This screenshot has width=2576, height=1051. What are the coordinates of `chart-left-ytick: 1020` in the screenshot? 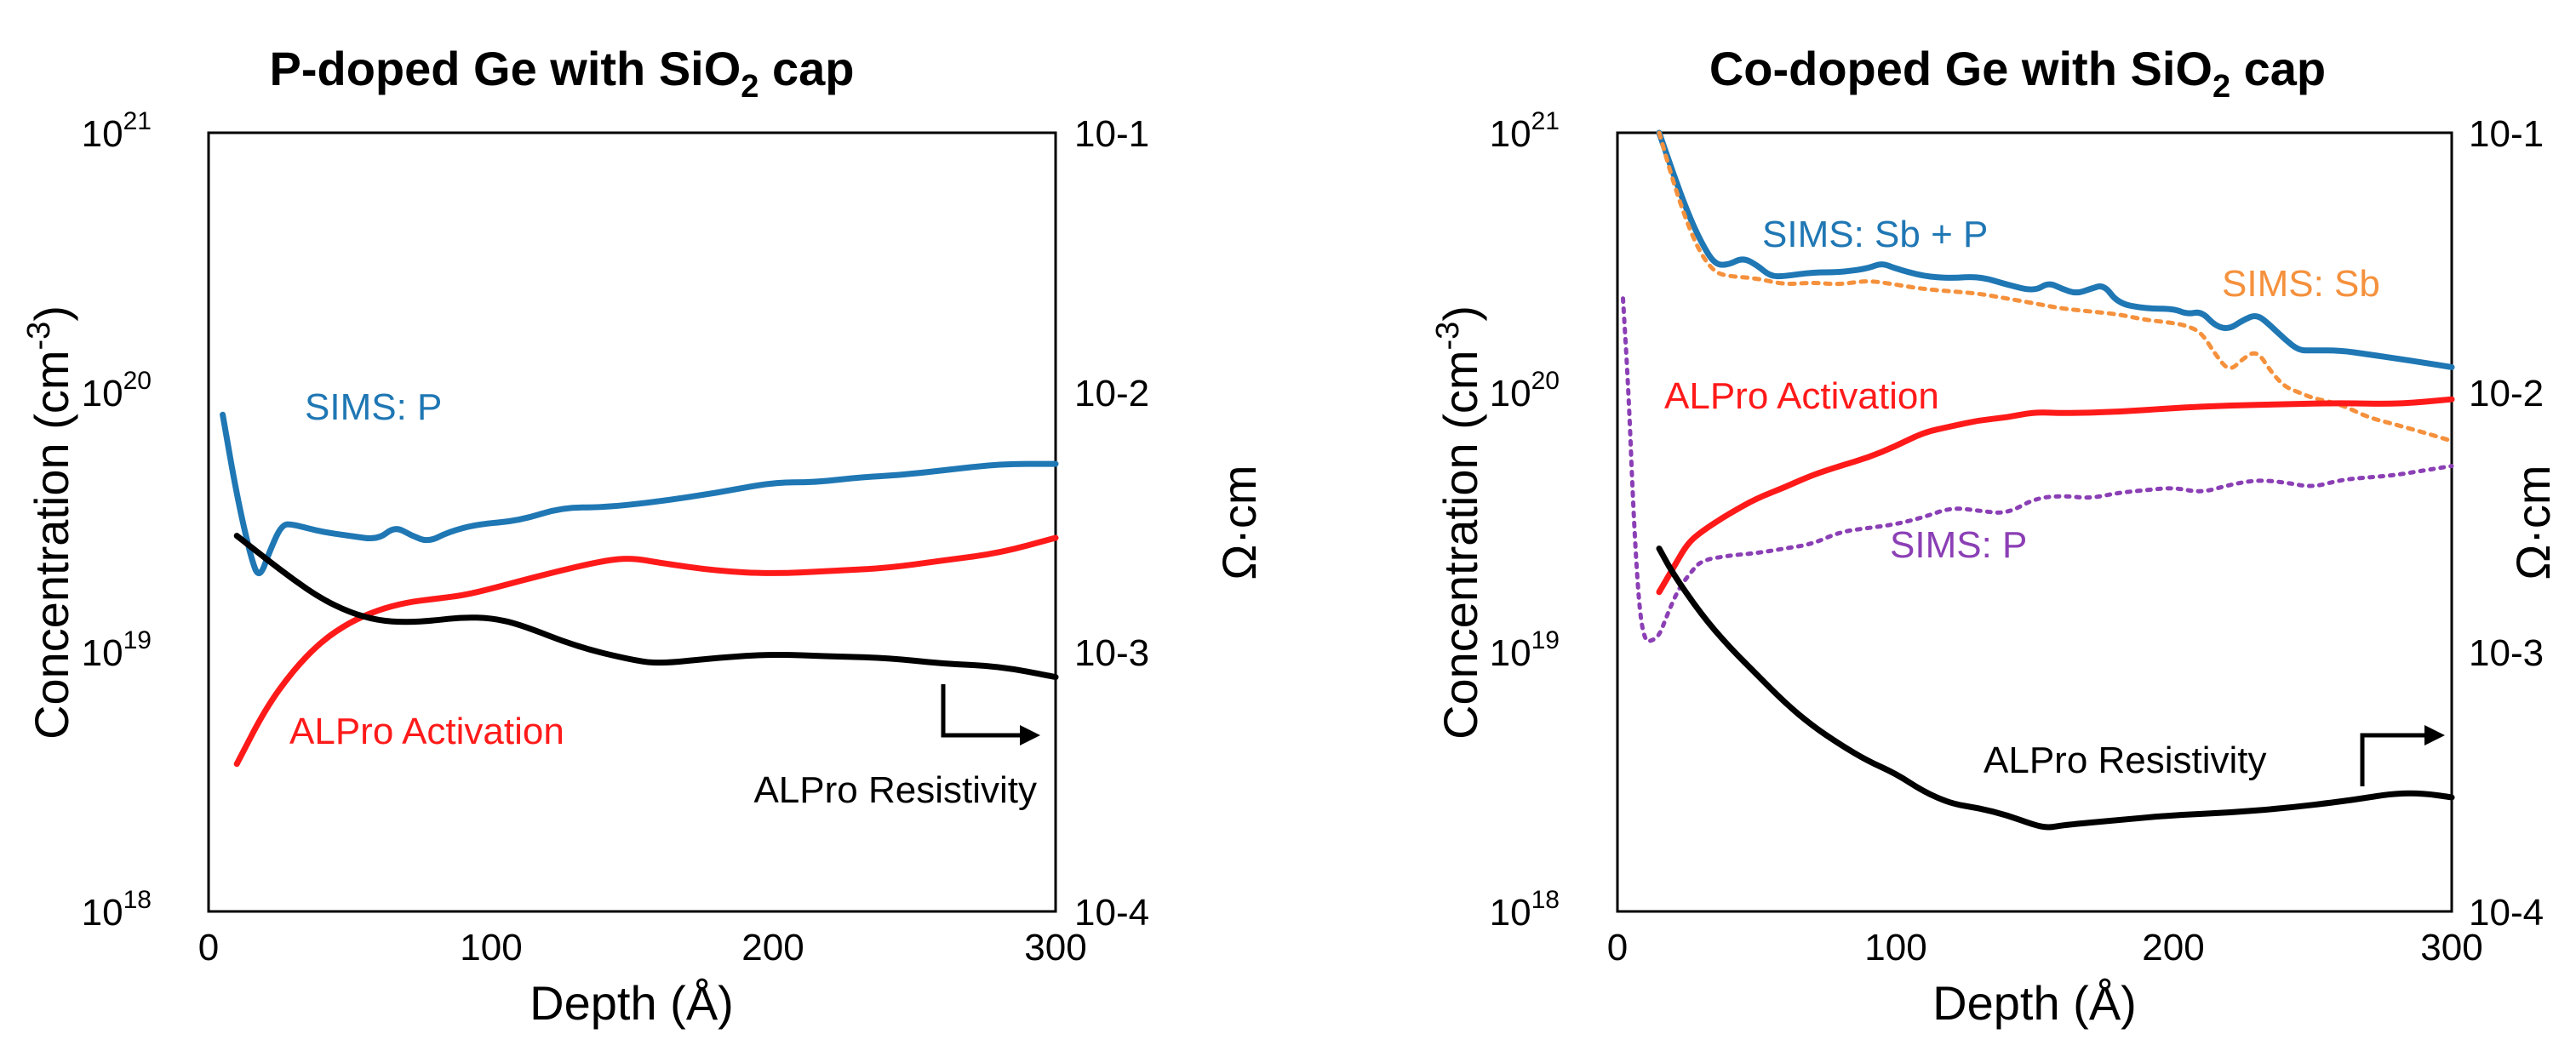 It's located at (117, 390).